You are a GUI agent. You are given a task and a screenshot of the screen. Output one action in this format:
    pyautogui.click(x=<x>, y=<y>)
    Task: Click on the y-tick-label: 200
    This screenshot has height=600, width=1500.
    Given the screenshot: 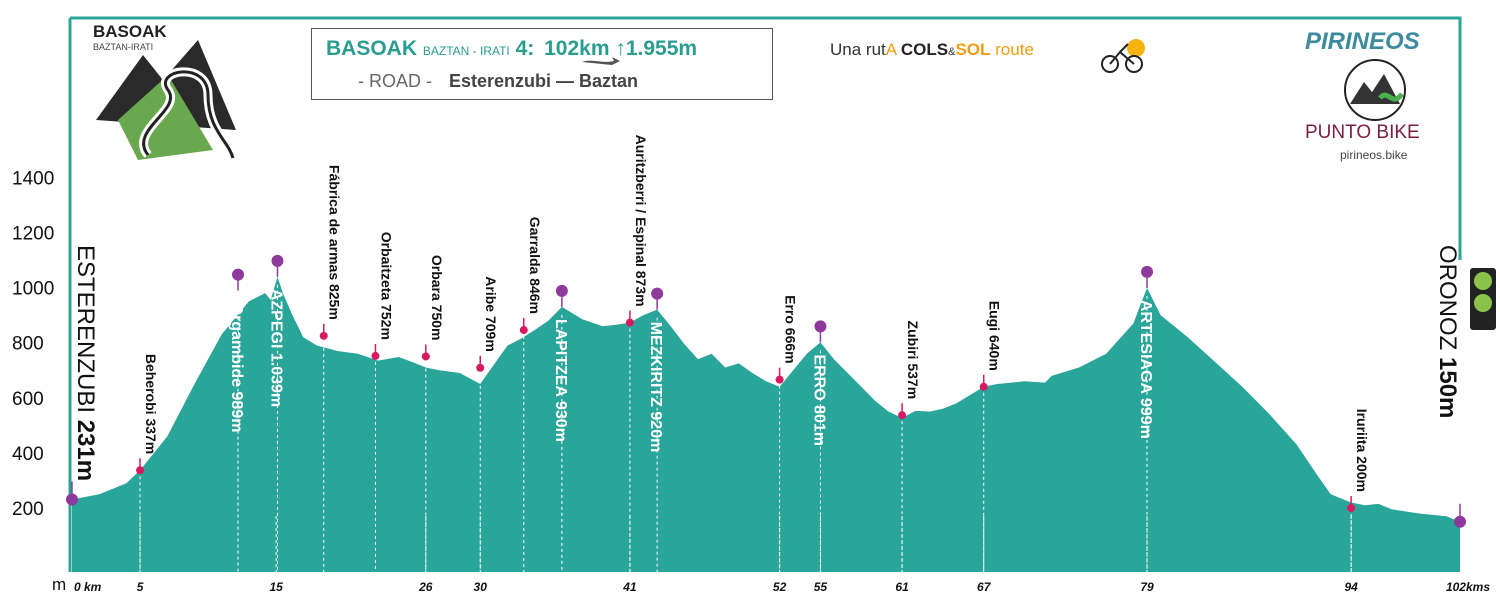 What is the action you would take?
    pyautogui.click(x=28, y=509)
    